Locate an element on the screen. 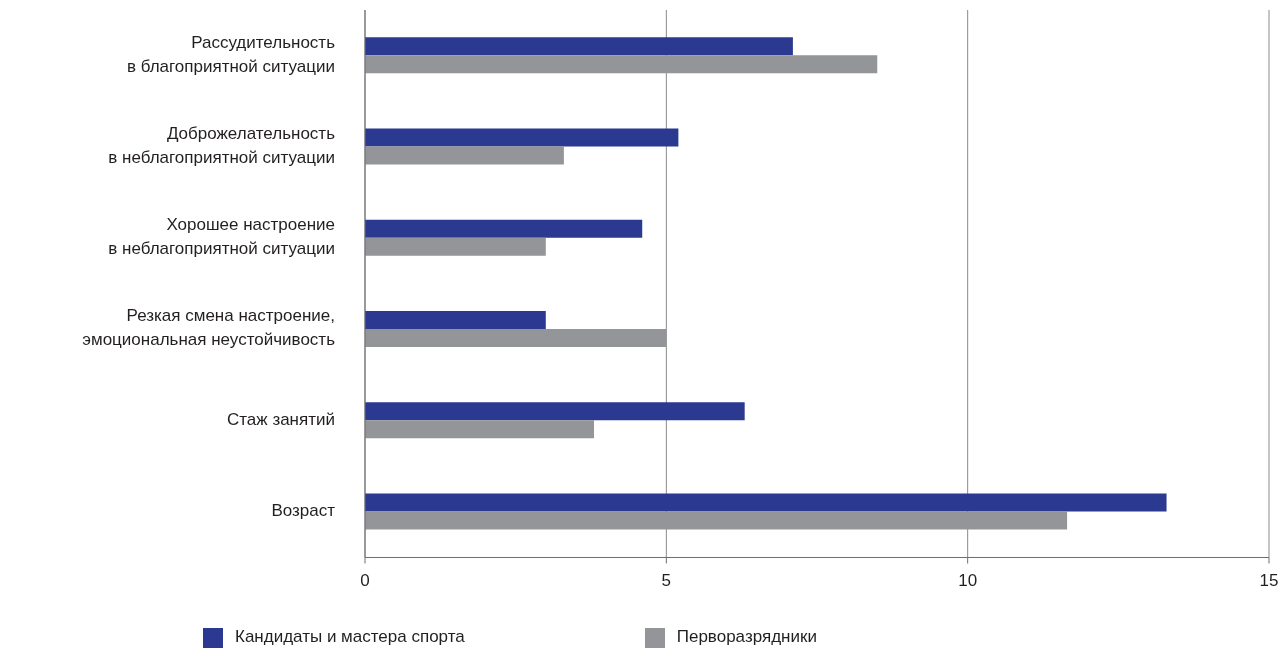 This screenshot has height=669, width=1287. y-tick-label: Резкая смена настроение, эмоциональная неустойчивость is located at coordinates (209, 328).